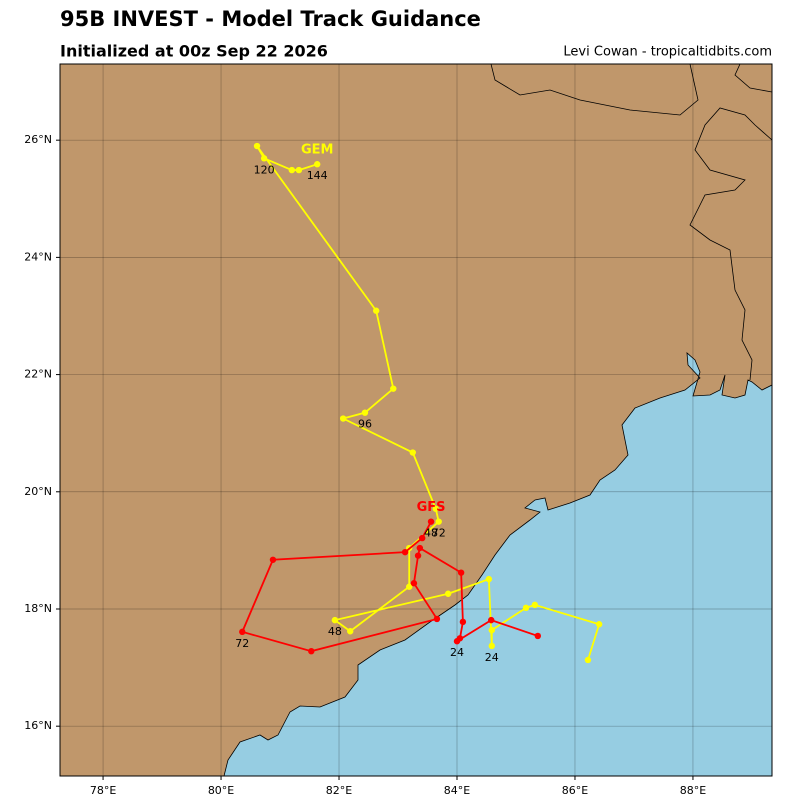 The width and height of the screenshot is (800, 804). I want to click on y-tick-label: 20°N, so click(38, 491).